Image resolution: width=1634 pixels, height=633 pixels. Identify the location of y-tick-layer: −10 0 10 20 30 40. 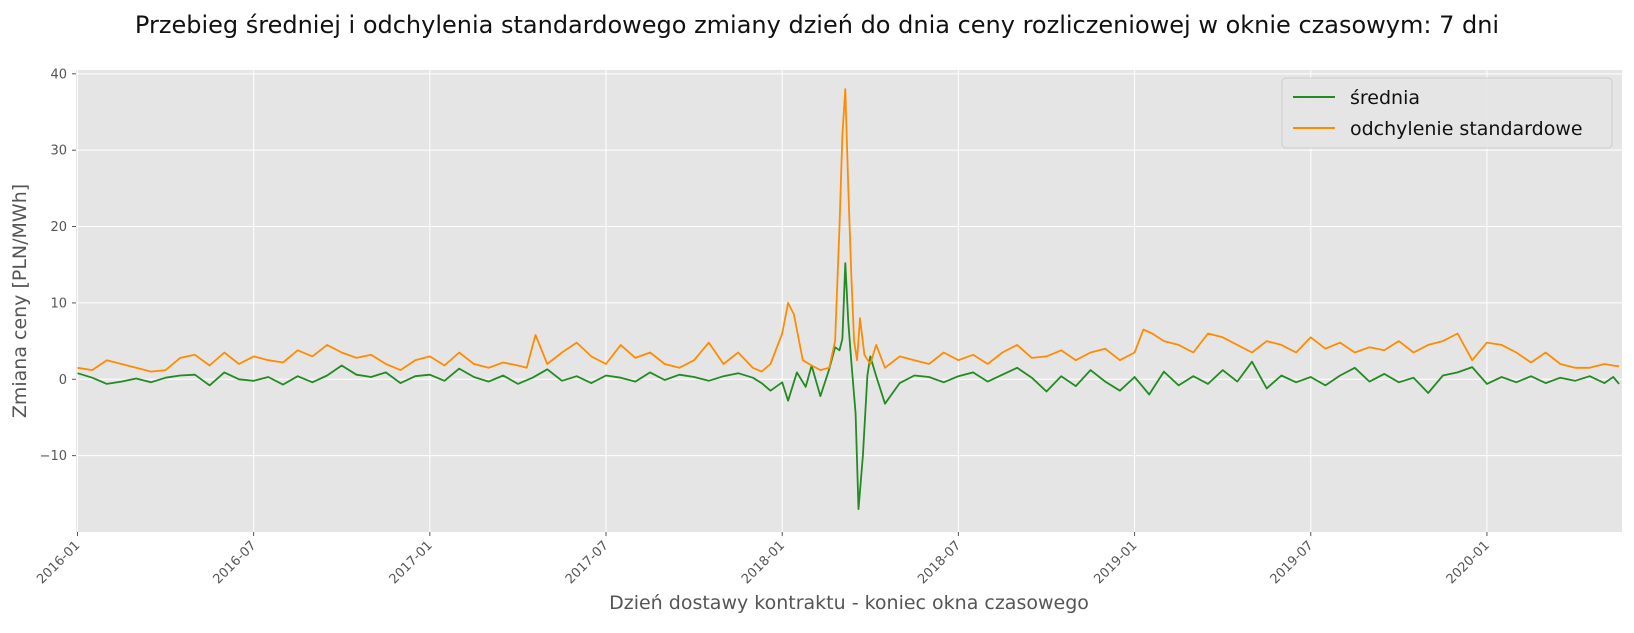
(58, 265).